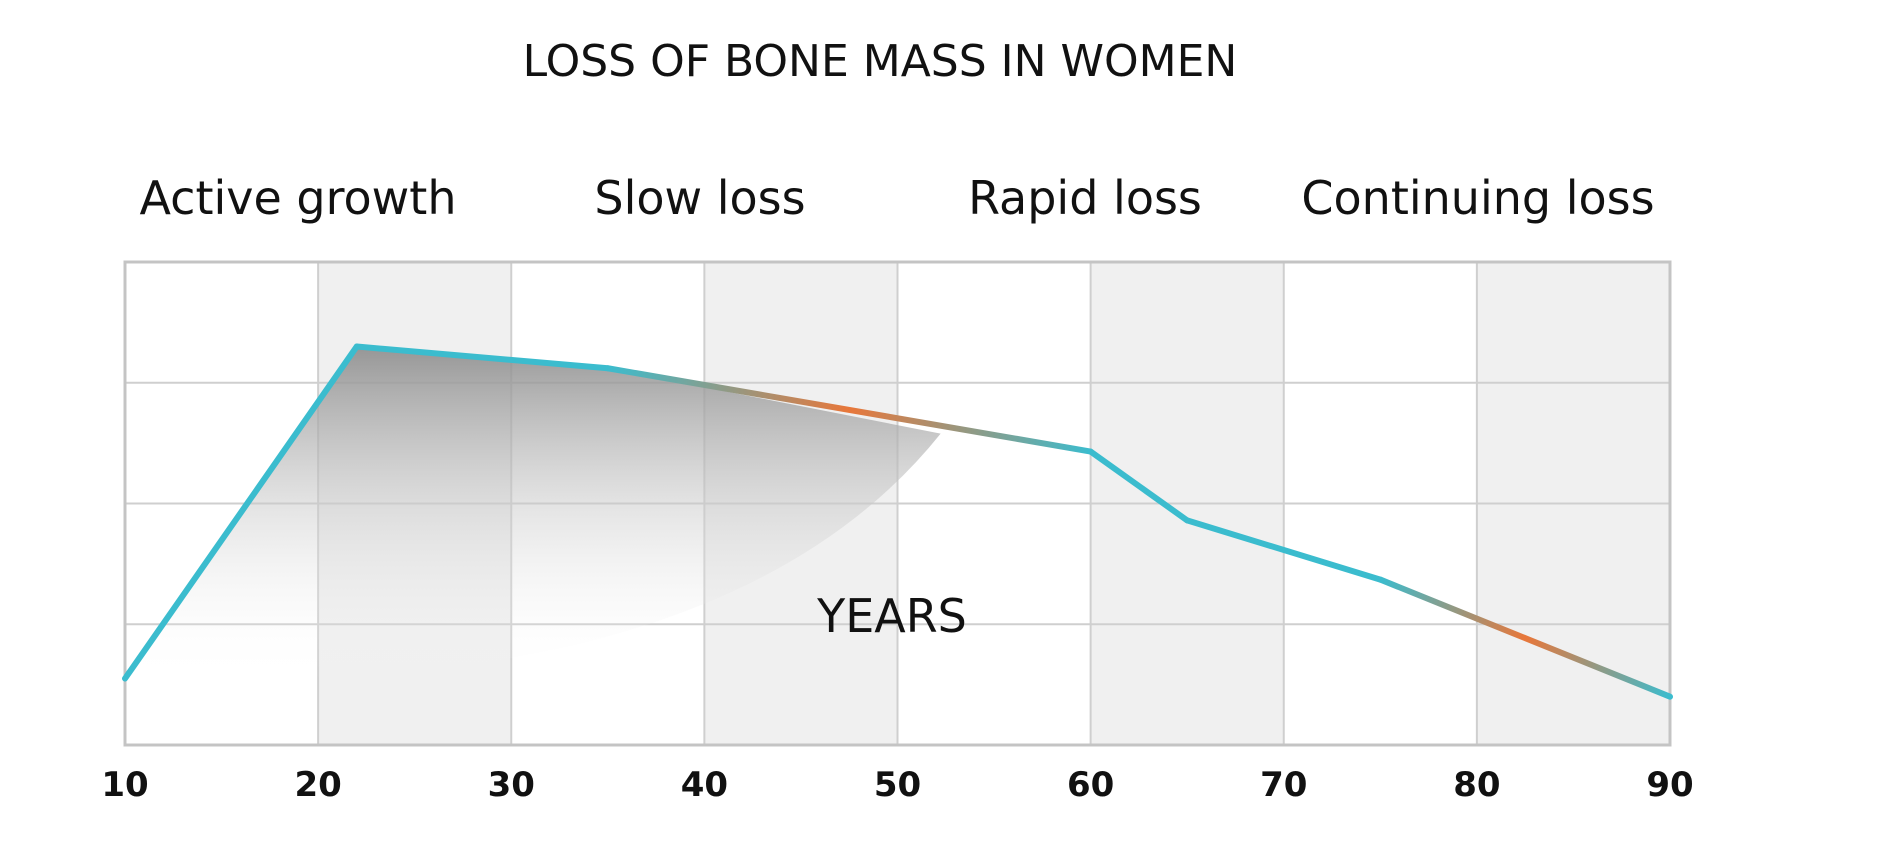 This screenshot has height=868, width=1890. I want to click on phase-label-active-growth: Active growth, so click(298, 198).